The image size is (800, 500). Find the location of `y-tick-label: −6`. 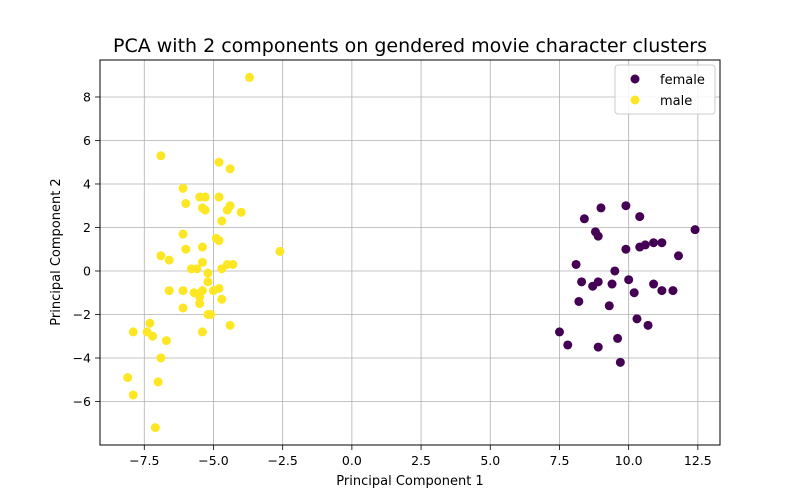

y-tick-label: −6 is located at coordinates (82, 401).